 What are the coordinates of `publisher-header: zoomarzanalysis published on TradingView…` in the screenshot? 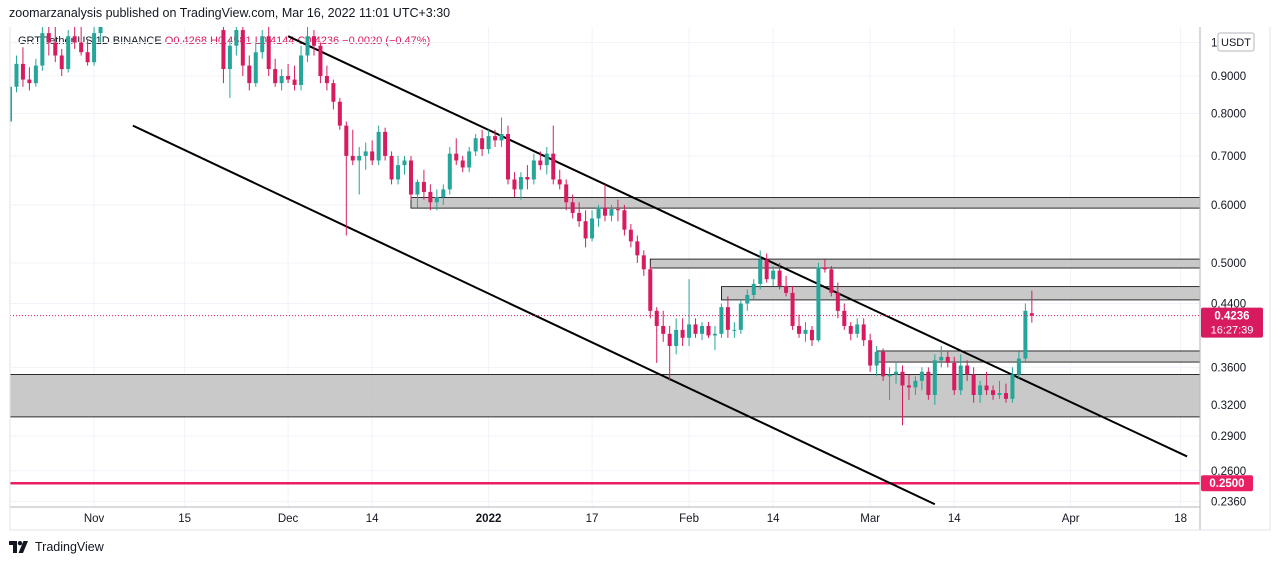 It's located at (230, 13).